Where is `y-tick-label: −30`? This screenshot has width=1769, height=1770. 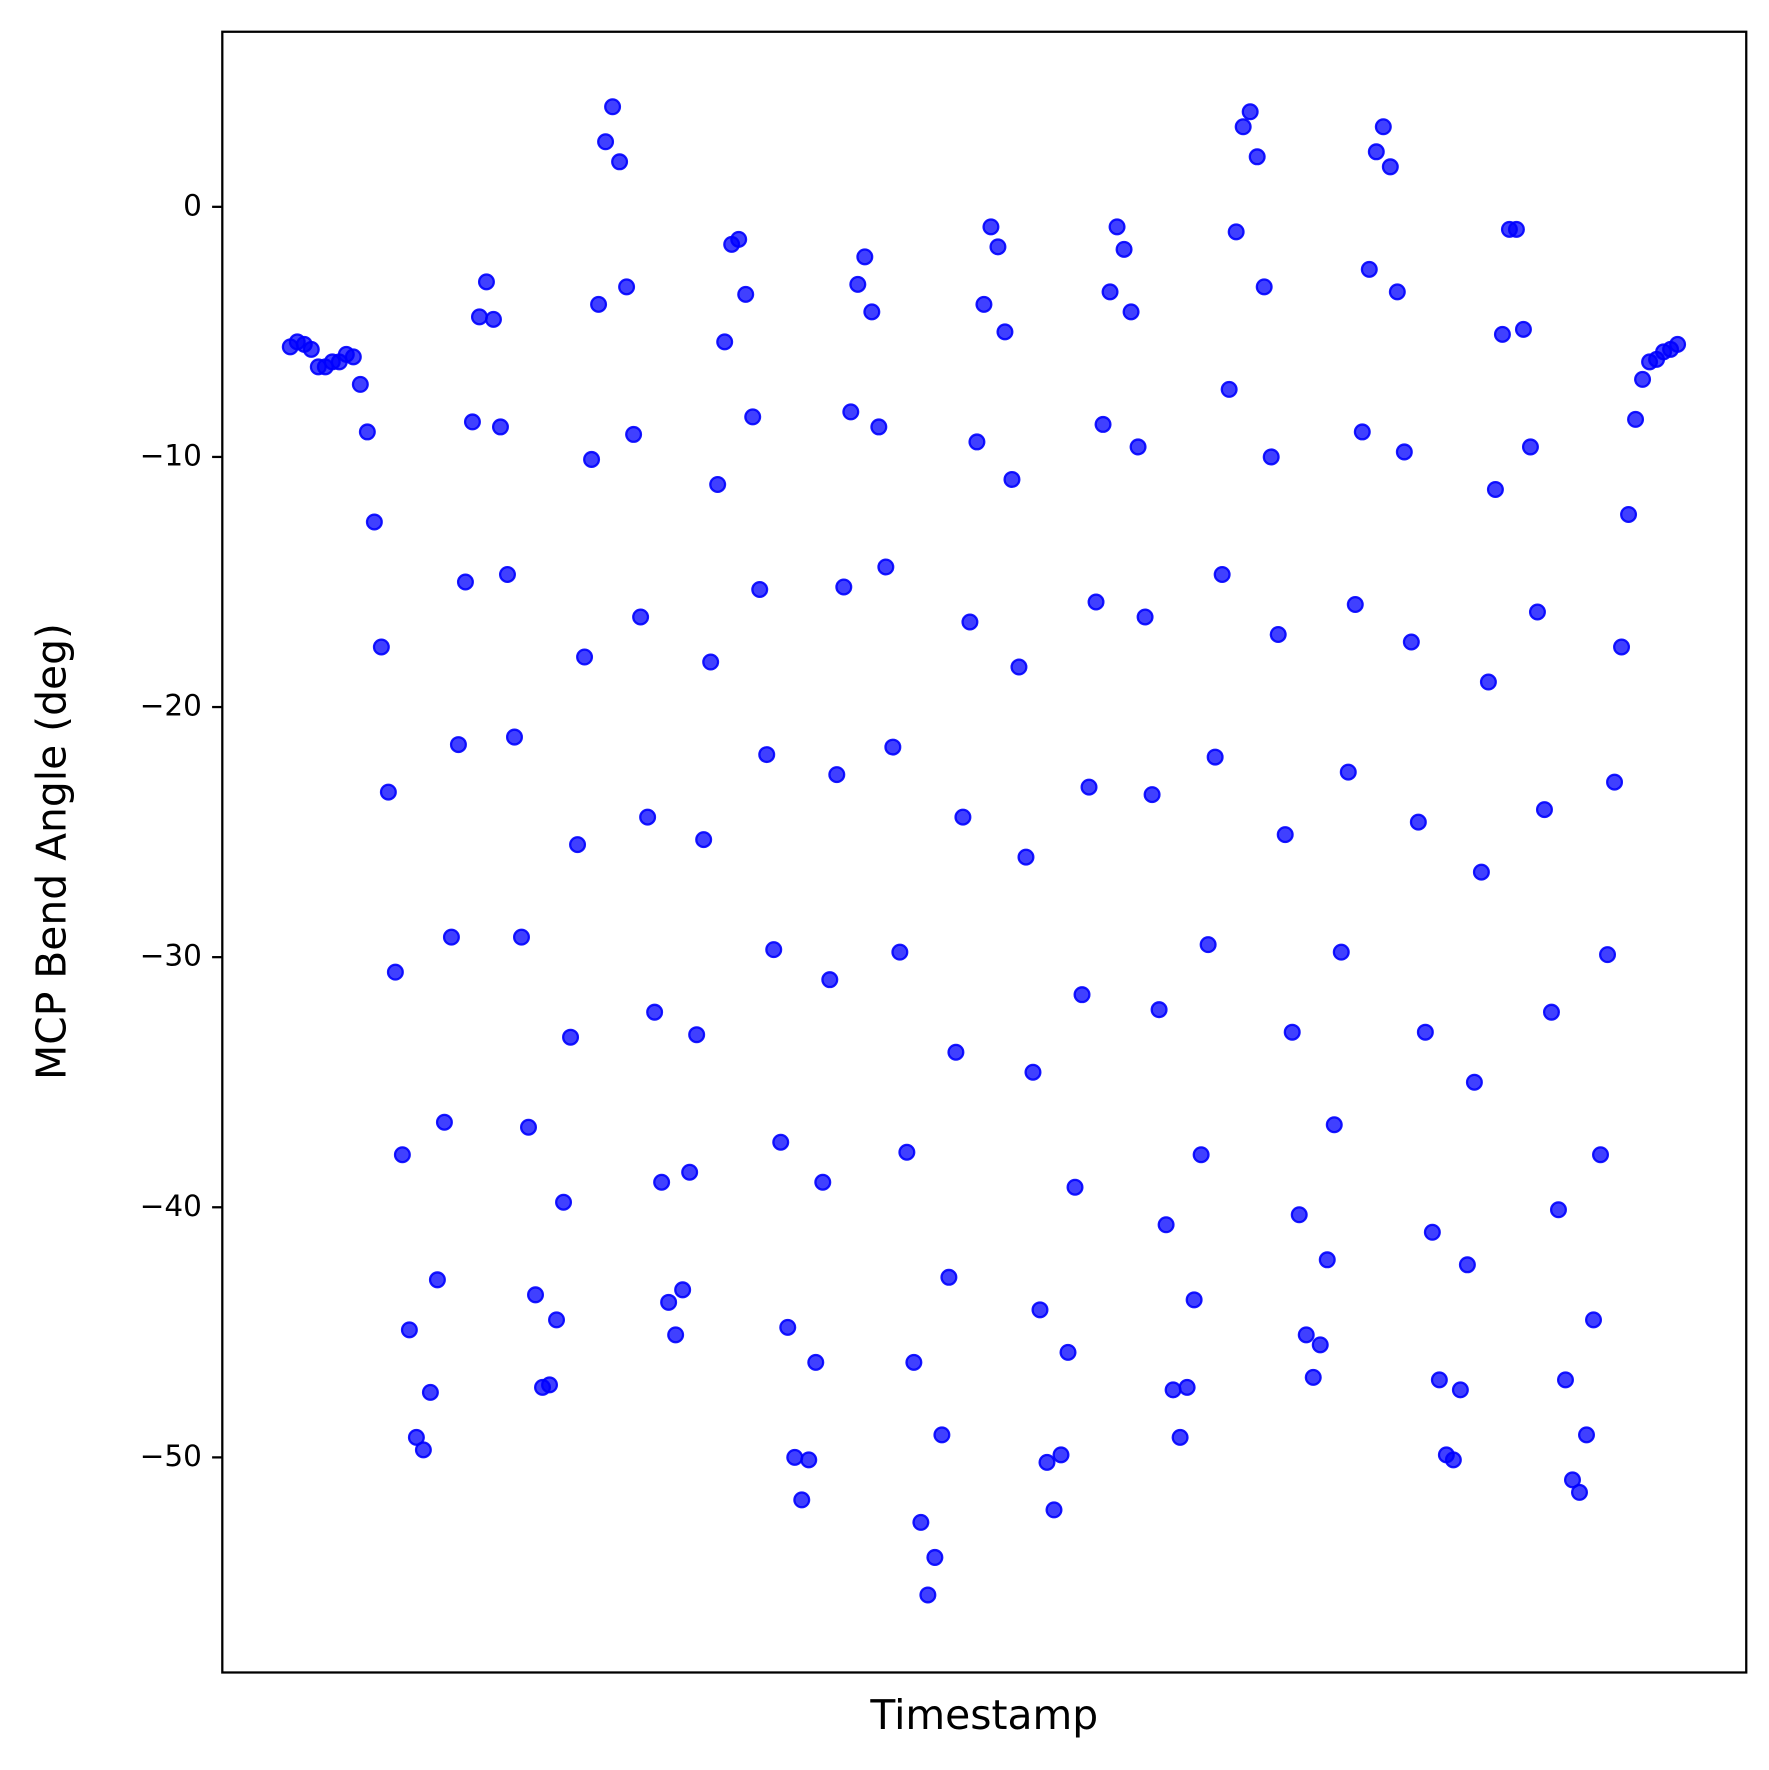 y-tick-label: −30 is located at coordinates (171, 956).